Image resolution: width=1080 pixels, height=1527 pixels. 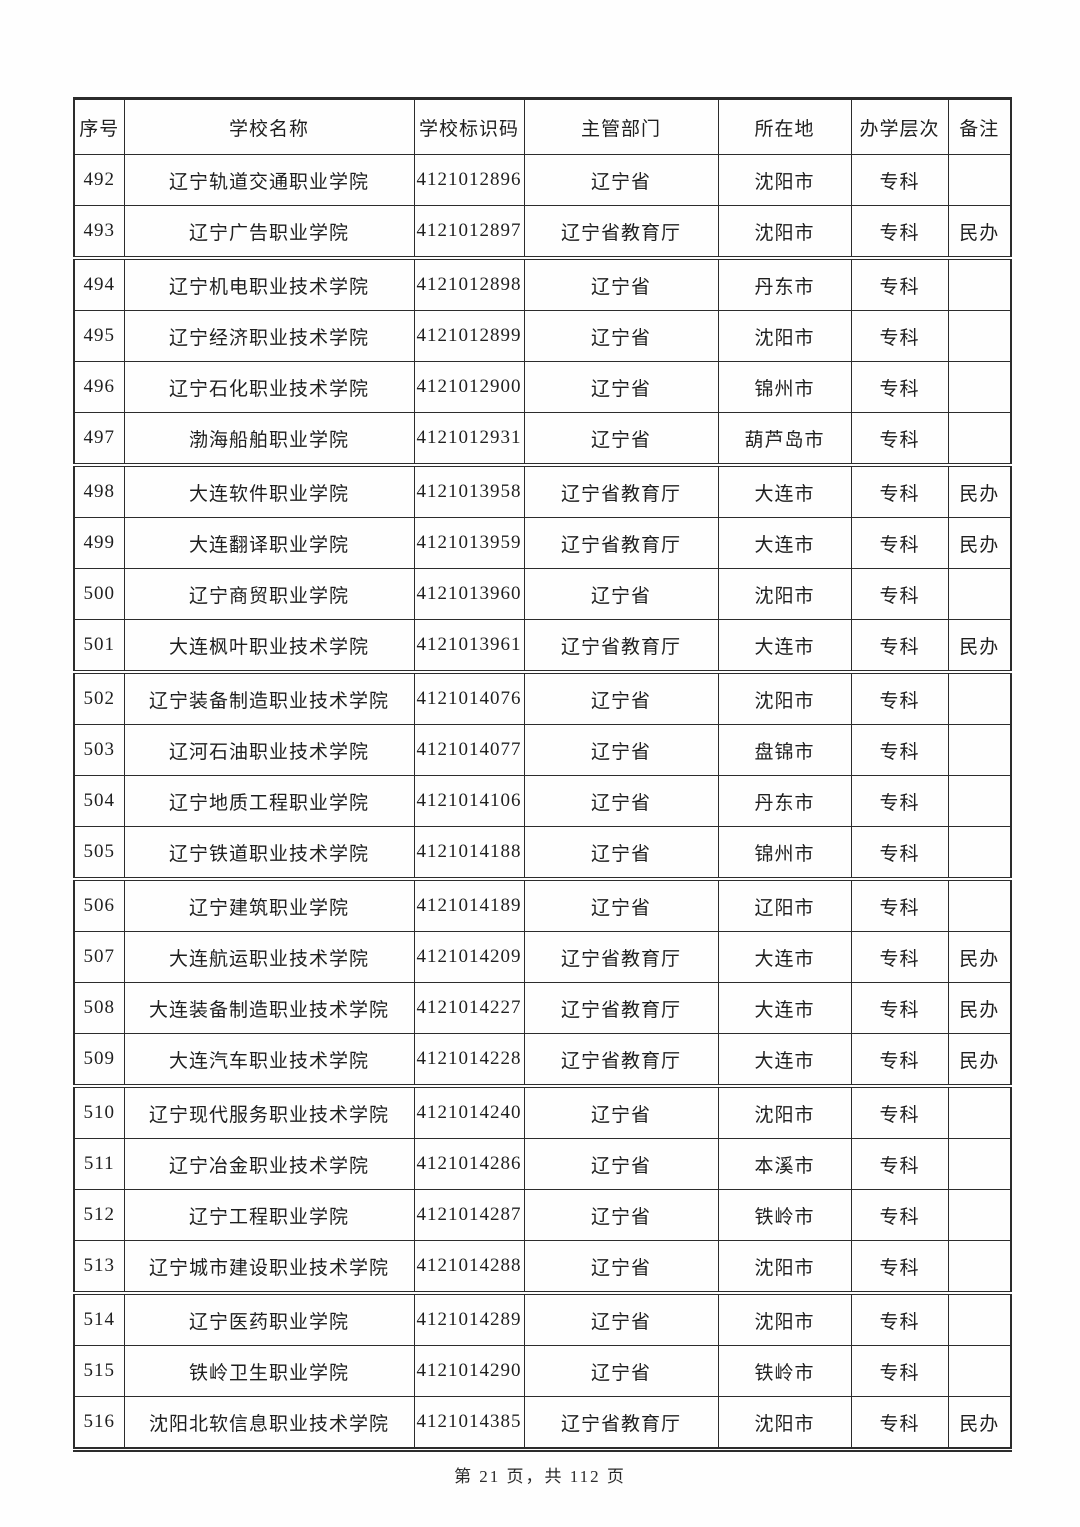 What do you see at coordinates (99, 853) in the screenshot?
I see `cell-index: 505` at bounding box center [99, 853].